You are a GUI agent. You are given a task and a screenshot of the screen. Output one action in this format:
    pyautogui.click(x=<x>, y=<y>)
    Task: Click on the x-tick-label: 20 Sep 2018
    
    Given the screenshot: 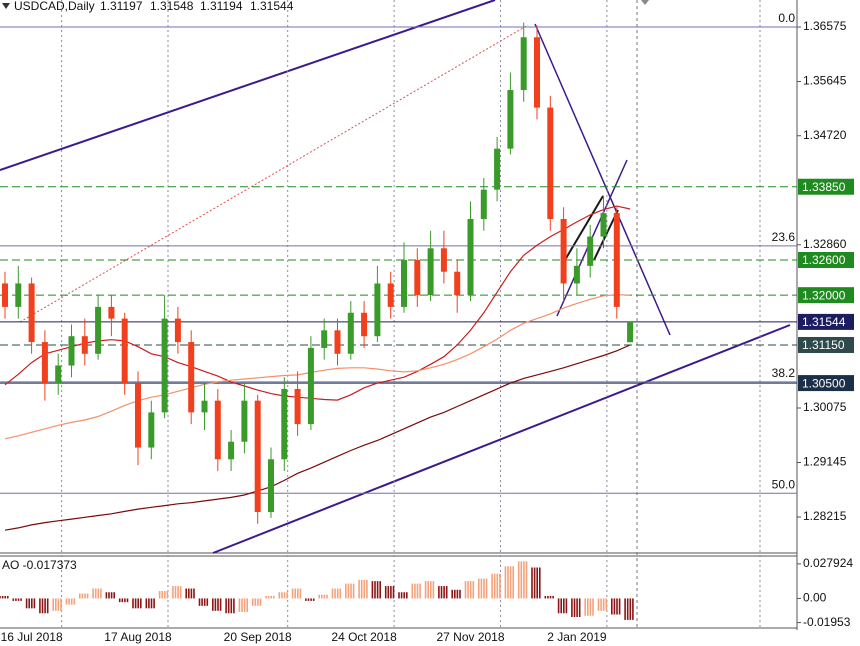 What is the action you would take?
    pyautogui.click(x=258, y=637)
    